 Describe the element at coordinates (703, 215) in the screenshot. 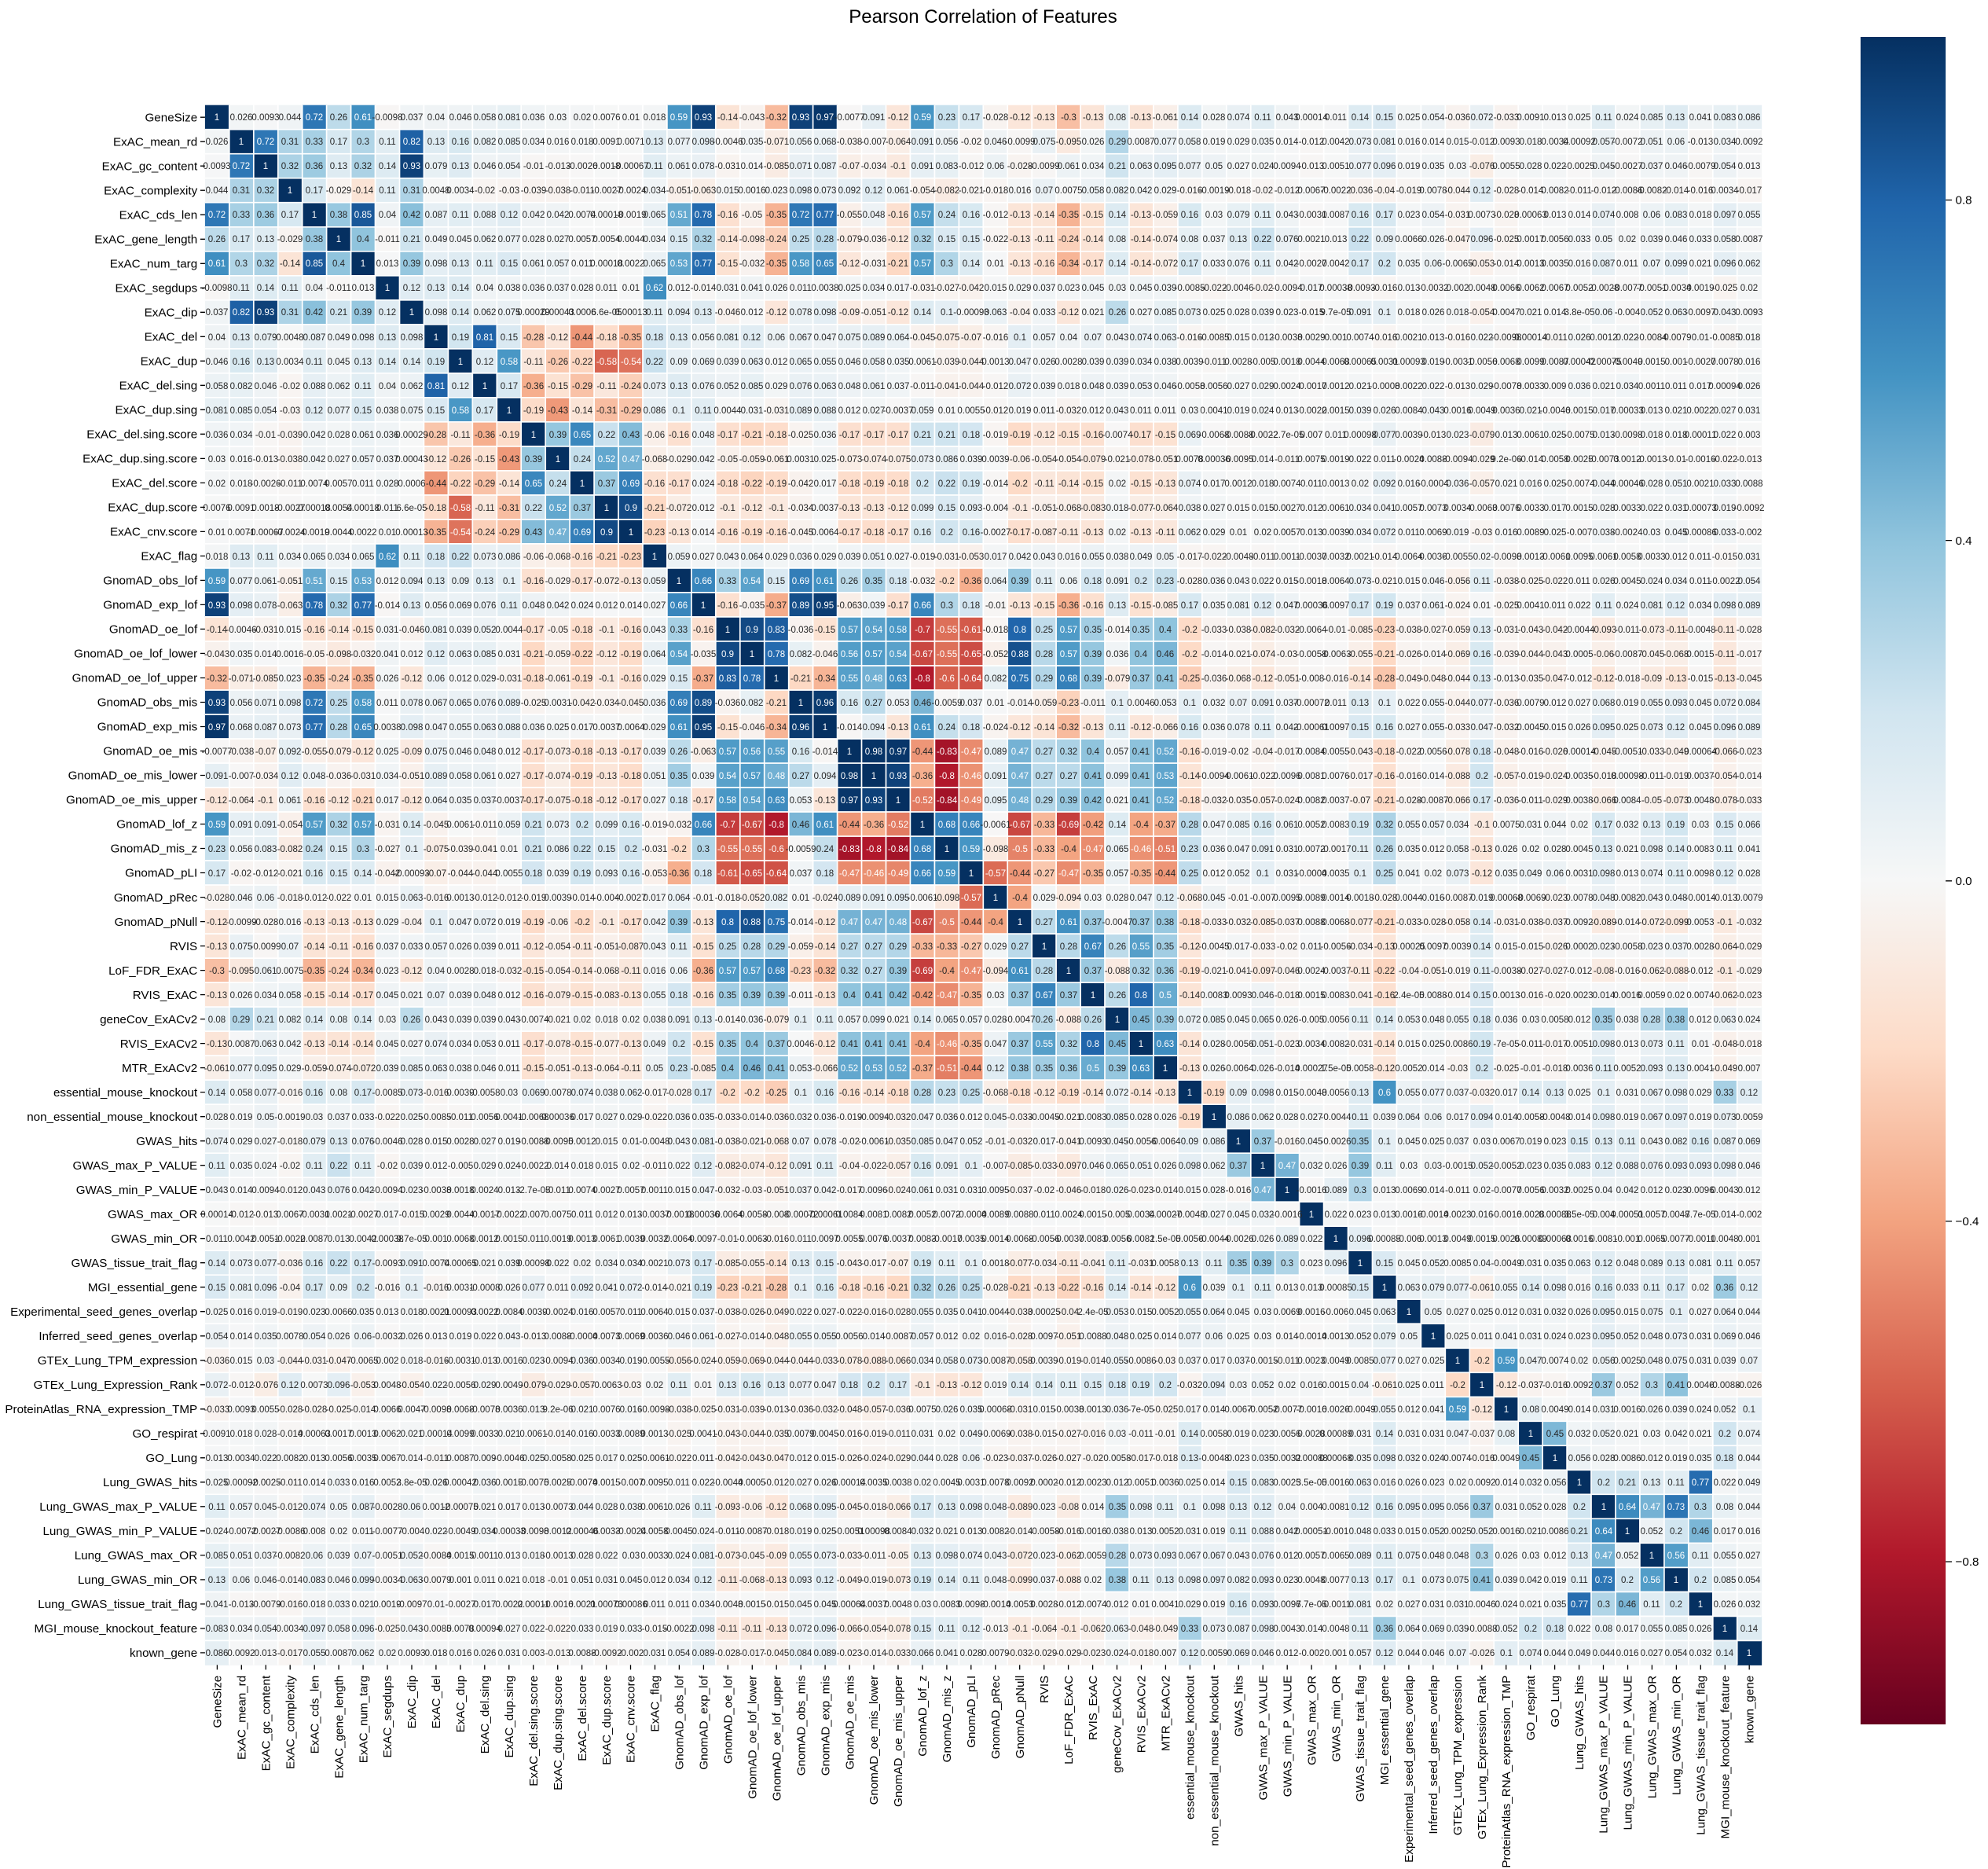

I see `svg-text: 0.78` at that location.